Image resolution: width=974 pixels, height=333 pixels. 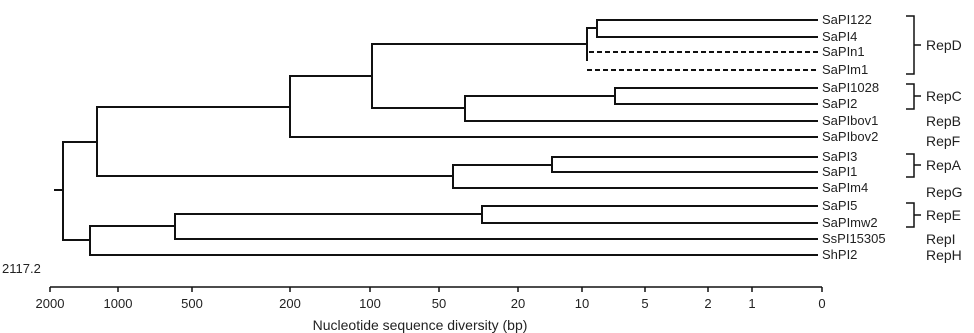 I want to click on leaf-label: SsPI15305, so click(x=854, y=238).